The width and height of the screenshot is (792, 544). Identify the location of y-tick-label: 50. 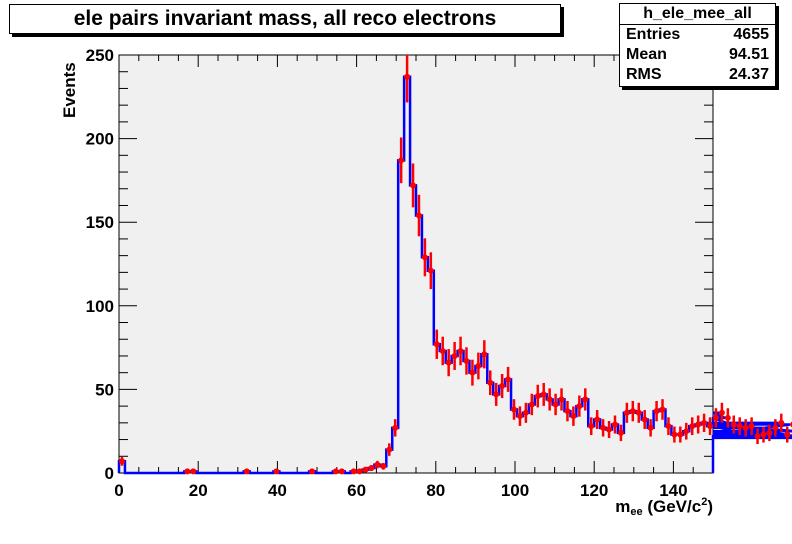
(104, 389).